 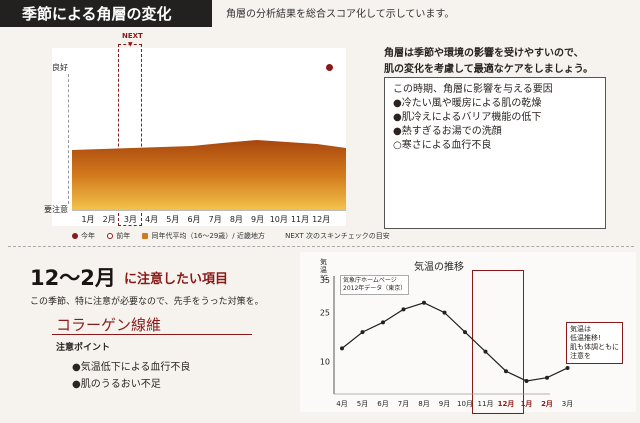 I want to click on annotation-line: 肌も体調ともに, so click(x=594, y=347).